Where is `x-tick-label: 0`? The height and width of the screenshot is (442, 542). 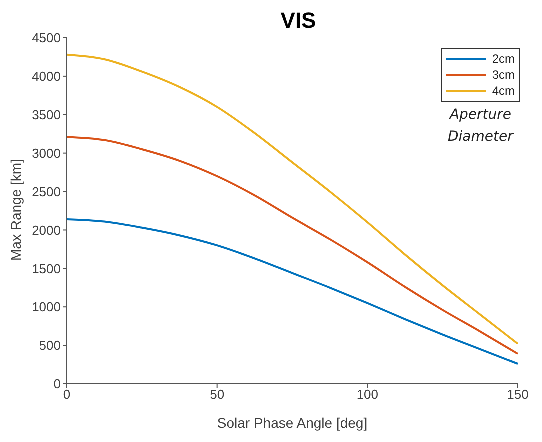
x-tick-label: 0 is located at coordinates (67, 394).